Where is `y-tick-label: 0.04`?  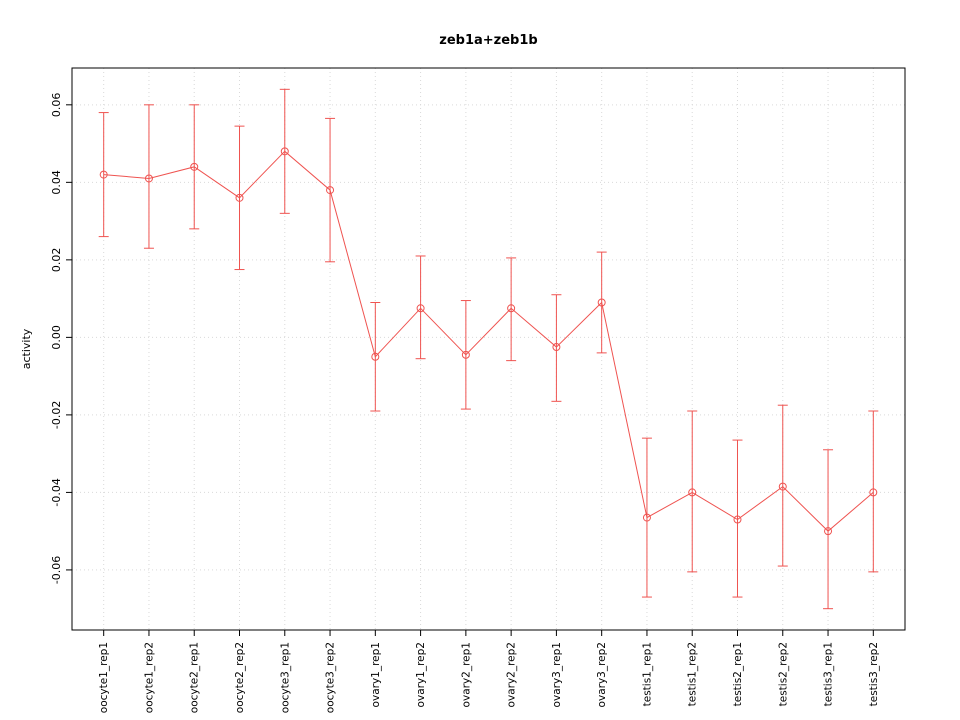 y-tick-label: 0.04 is located at coordinates (56, 182).